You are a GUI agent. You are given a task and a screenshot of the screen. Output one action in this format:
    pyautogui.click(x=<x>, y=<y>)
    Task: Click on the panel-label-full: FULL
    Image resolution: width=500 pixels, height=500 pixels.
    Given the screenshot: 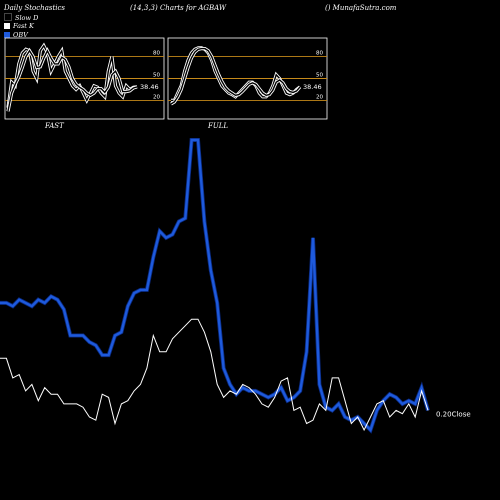 What is the action you would take?
    pyautogui.click(x=218, y=126)
    